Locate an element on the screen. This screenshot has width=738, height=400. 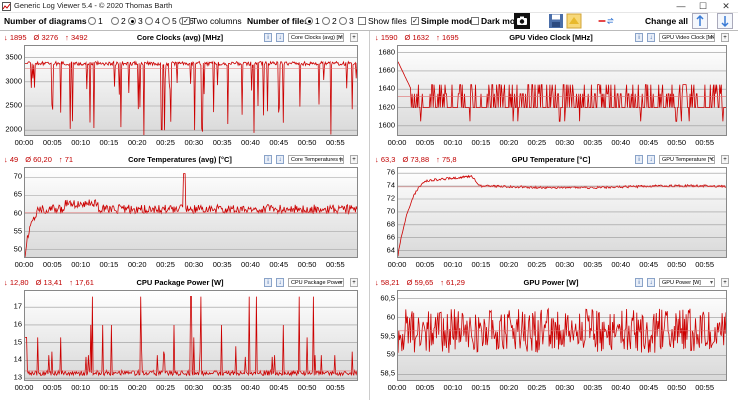
close-button: ✕ is located at coordinates (726, 6).